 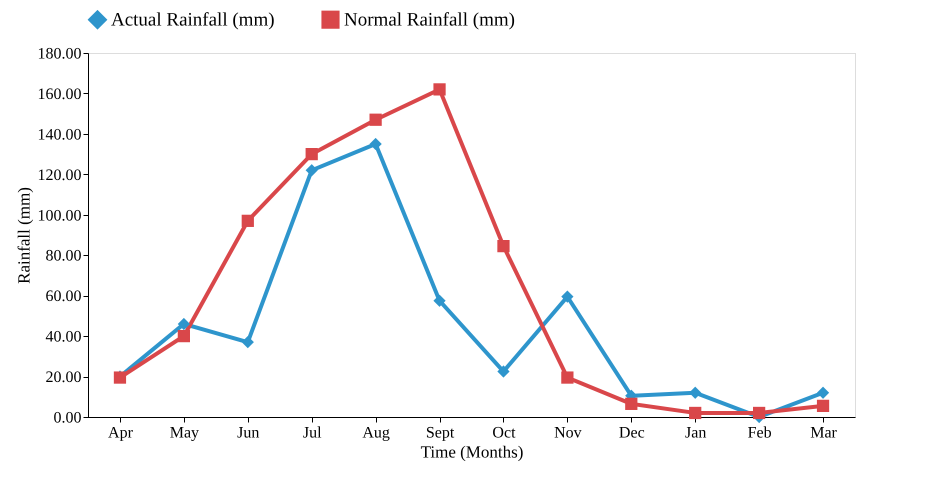 What do you see at coordinates (695, 433) in the screenshot?
I see `x-tick-label: Jan` at bounding box center [695, 433].